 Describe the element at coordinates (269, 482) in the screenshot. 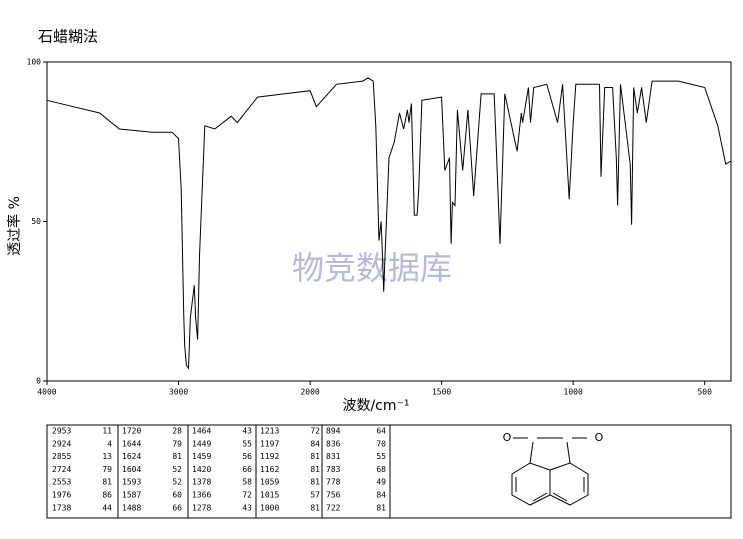

I see `peak-wavenumber: 1059` at that location.